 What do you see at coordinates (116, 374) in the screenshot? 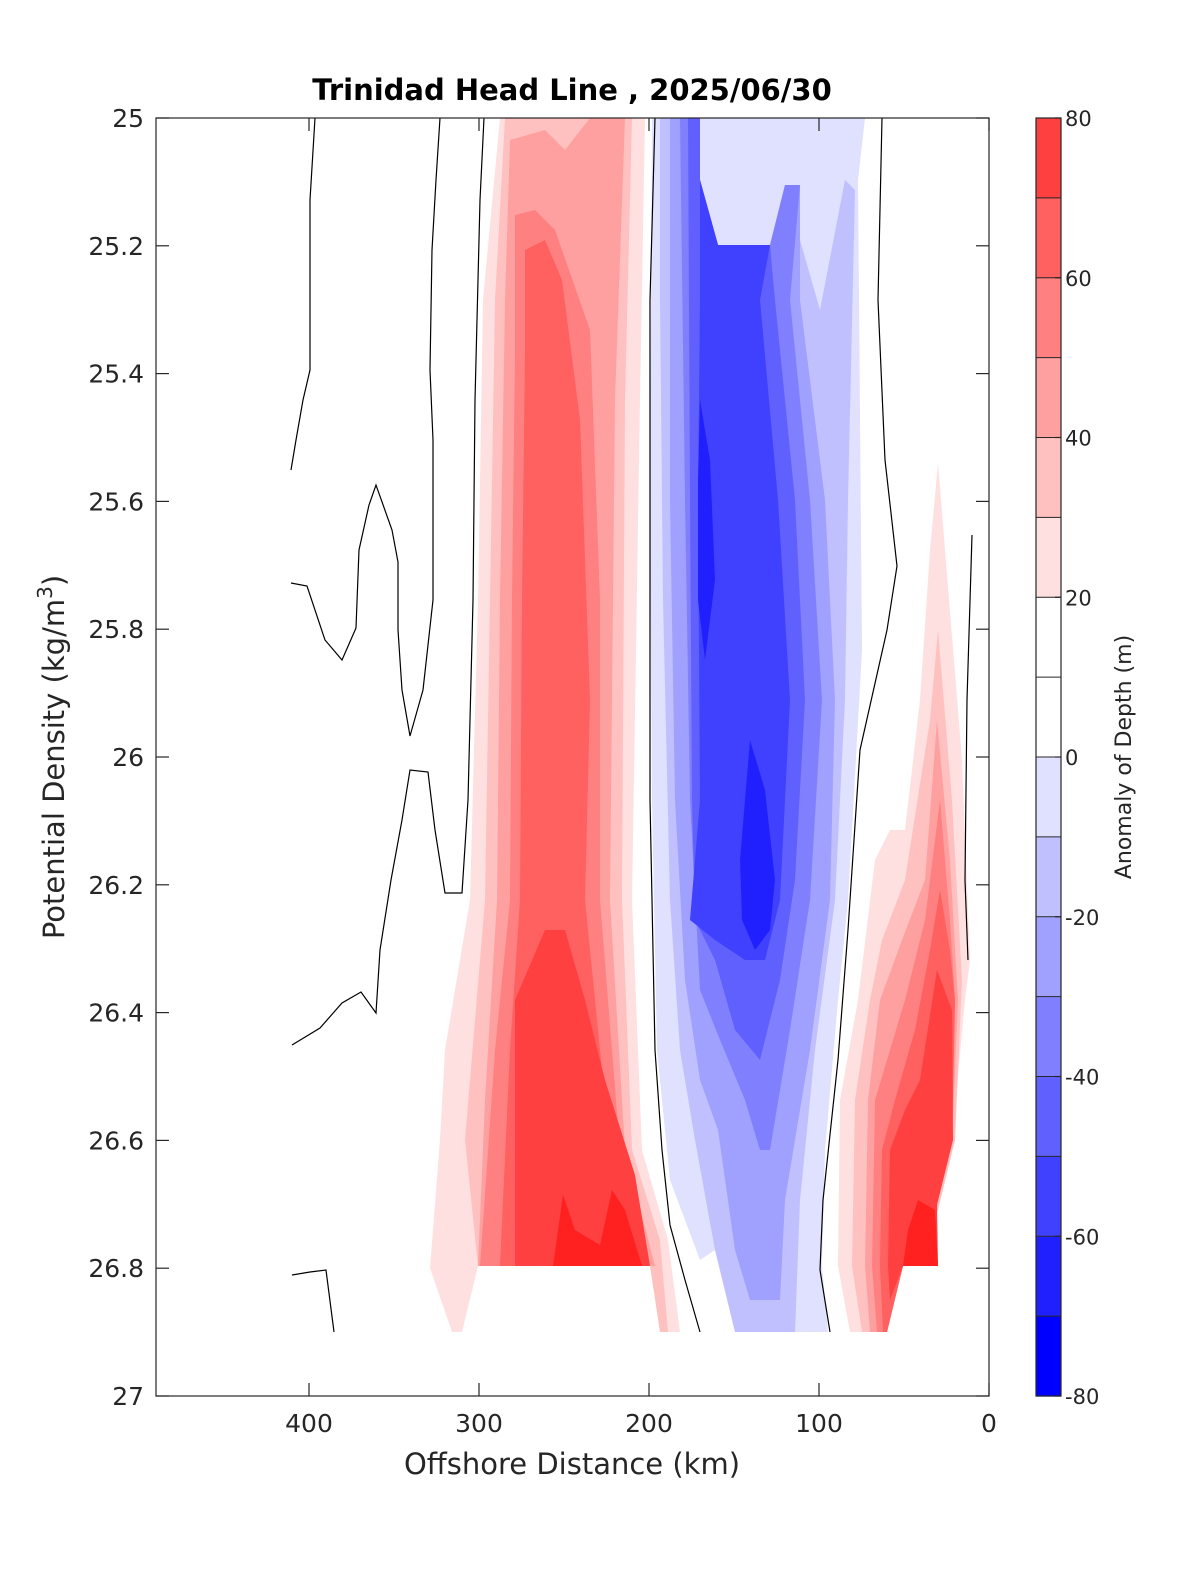
I see `y-tick-label: 25.4` at bounding box center [116, 374].